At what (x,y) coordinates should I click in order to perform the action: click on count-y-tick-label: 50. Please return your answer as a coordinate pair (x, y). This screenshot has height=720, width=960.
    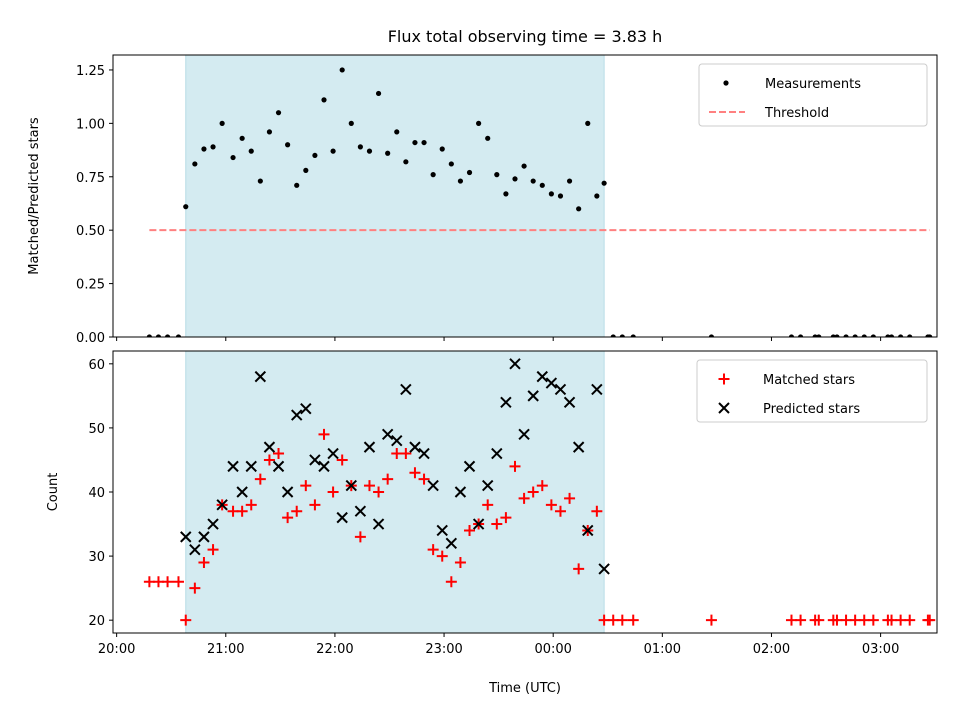
    Looking at the image, I should click on (96, 429).